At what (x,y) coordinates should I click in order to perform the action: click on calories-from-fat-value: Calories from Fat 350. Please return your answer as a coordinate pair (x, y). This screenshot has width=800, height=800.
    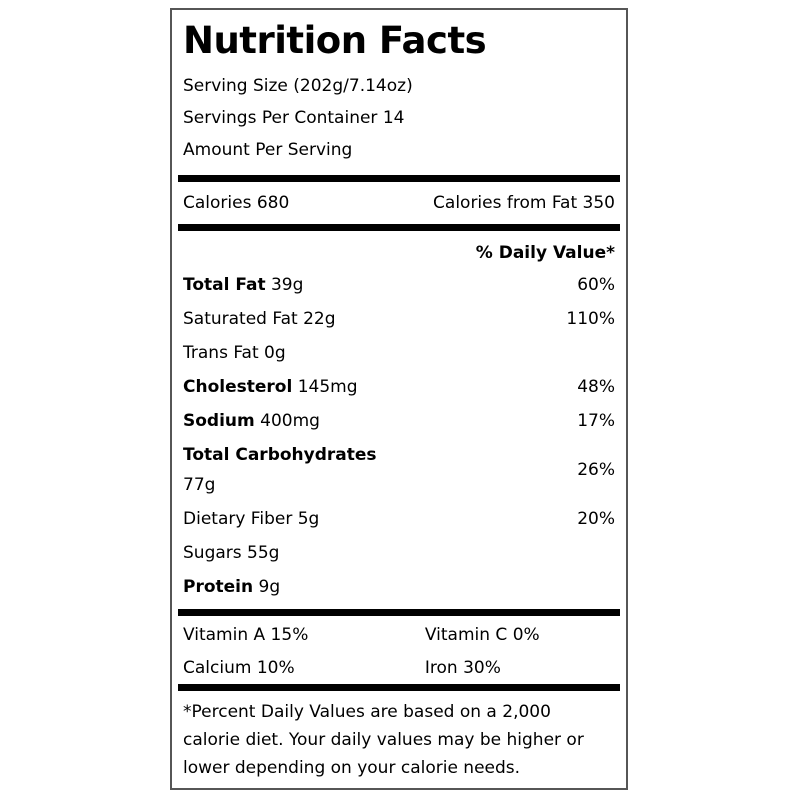
    Looking at the image, I should click on (524, 203).